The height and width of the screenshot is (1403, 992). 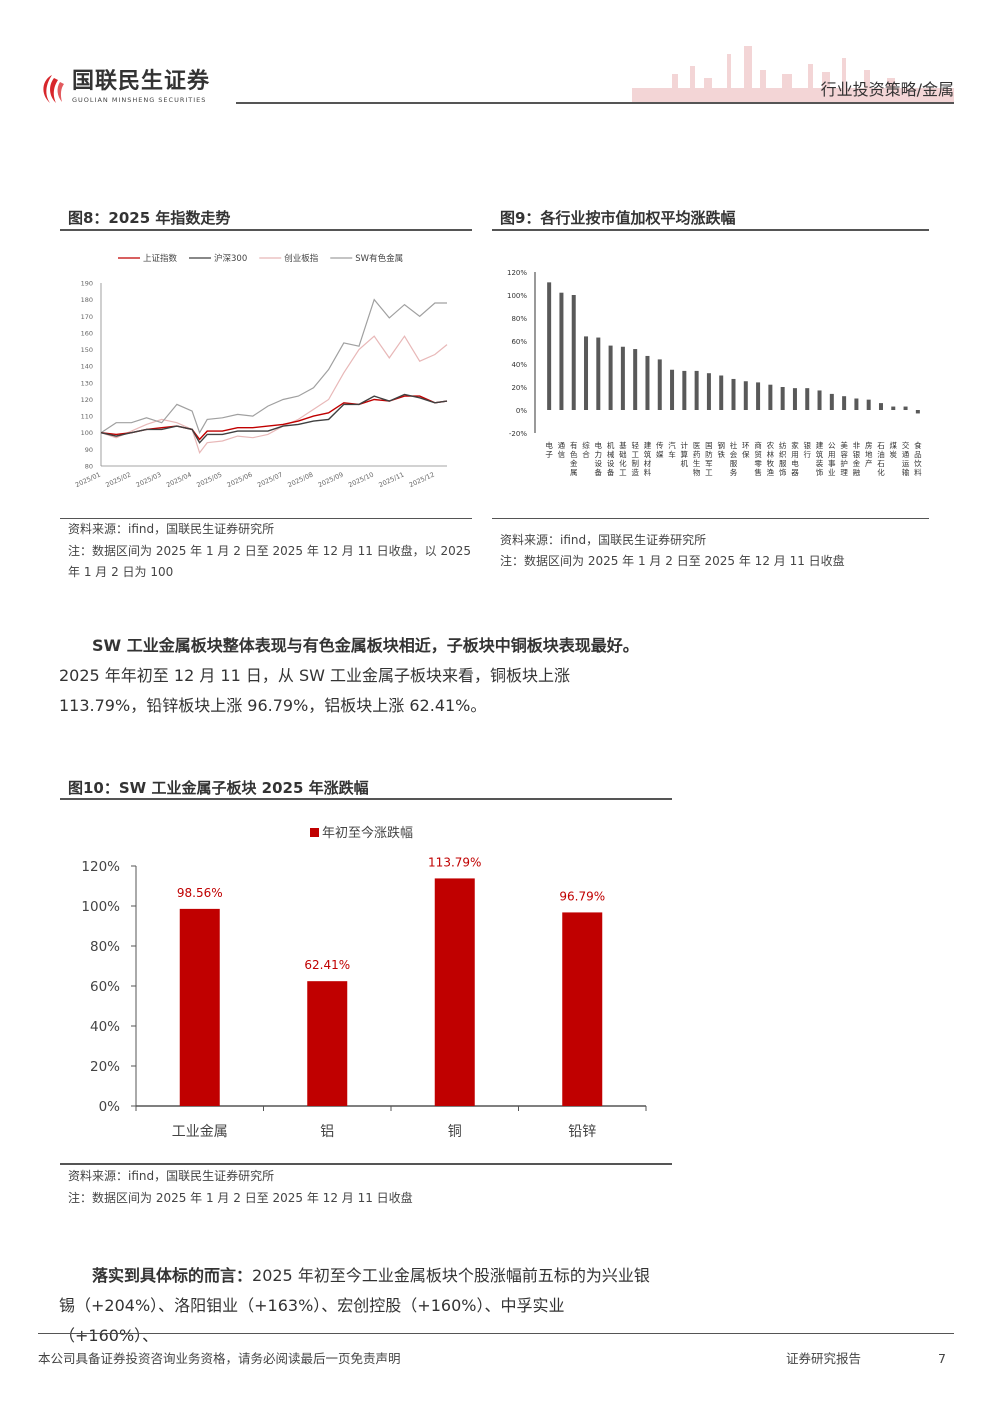 I want to click on x-category-label: 铝, so click(x=327, y=1132).